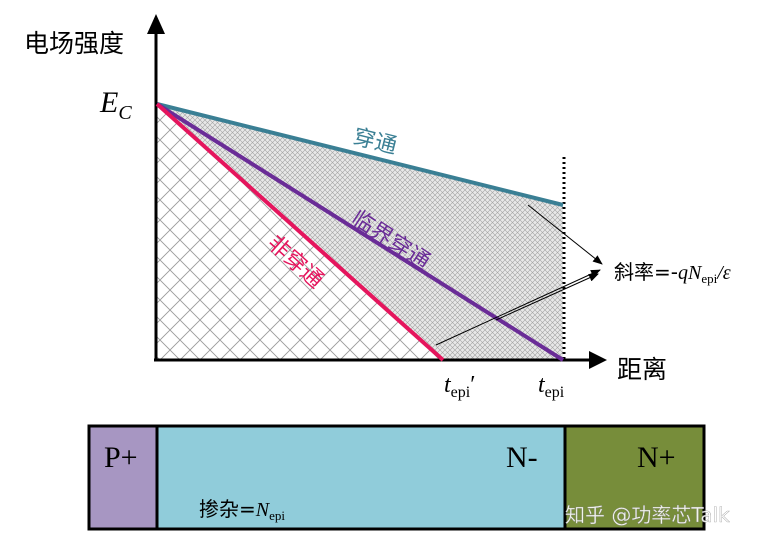 This screenshot has width=779, height=548. I want to click on x-axis-label: 距离, so click(642, 369).